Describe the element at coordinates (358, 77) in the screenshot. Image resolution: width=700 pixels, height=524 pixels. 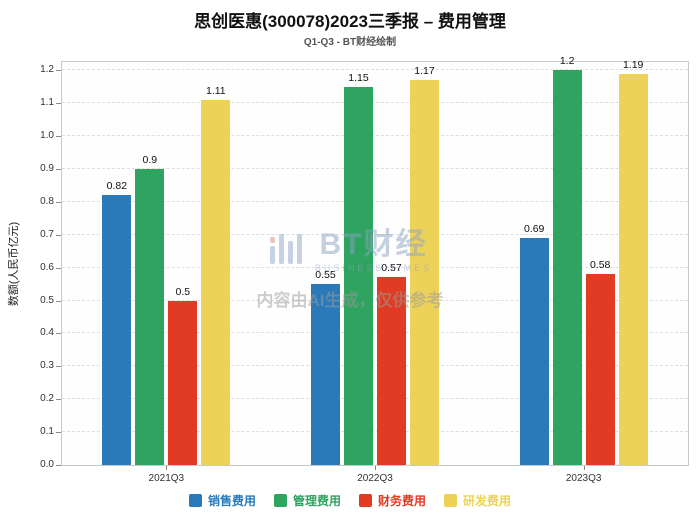
I see `bar-value-label: 1.15` at that location.